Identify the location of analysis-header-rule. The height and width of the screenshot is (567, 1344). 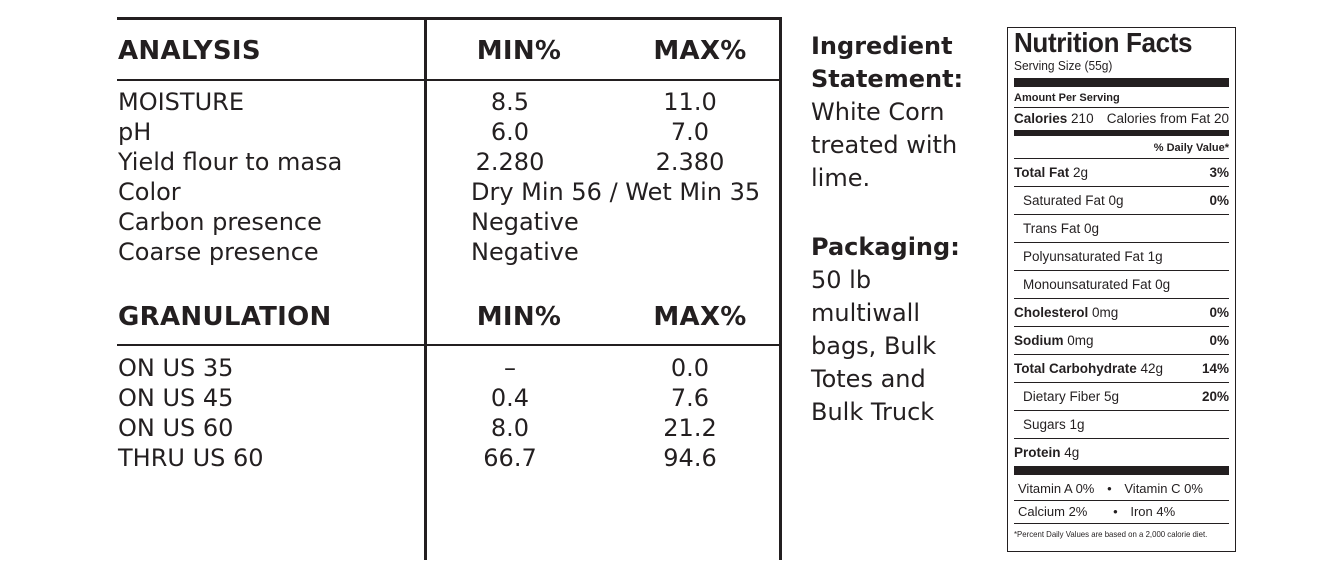
(449, 80).